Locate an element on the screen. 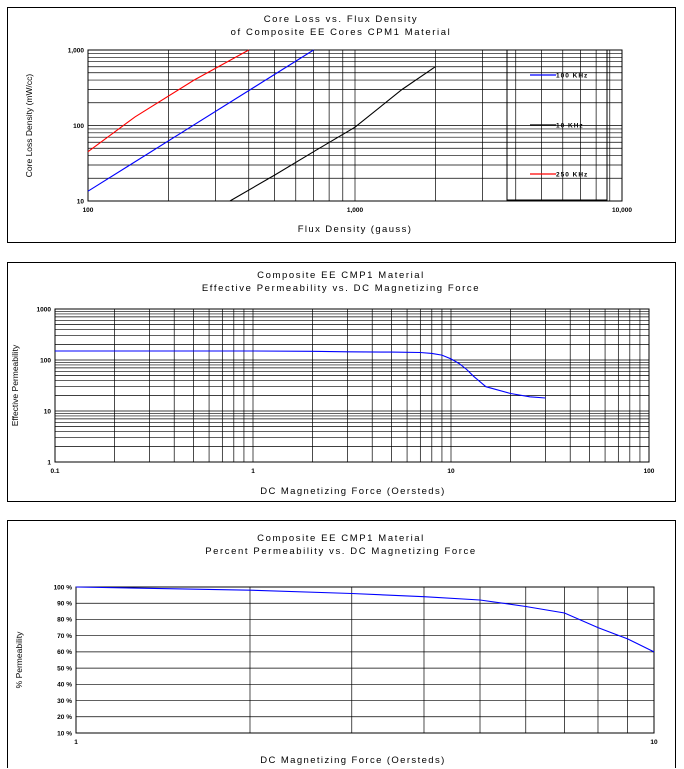 The width and height of the screenshot is (684, 769). legend-label: 100 KHz is located at coordinates (572, 75).